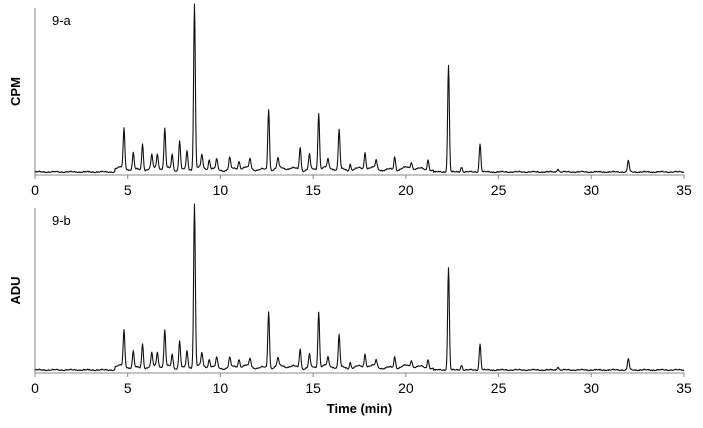 This screenshot has width=703, height=428. I want to click on y-axis-title: ADU, so click(15, 290).